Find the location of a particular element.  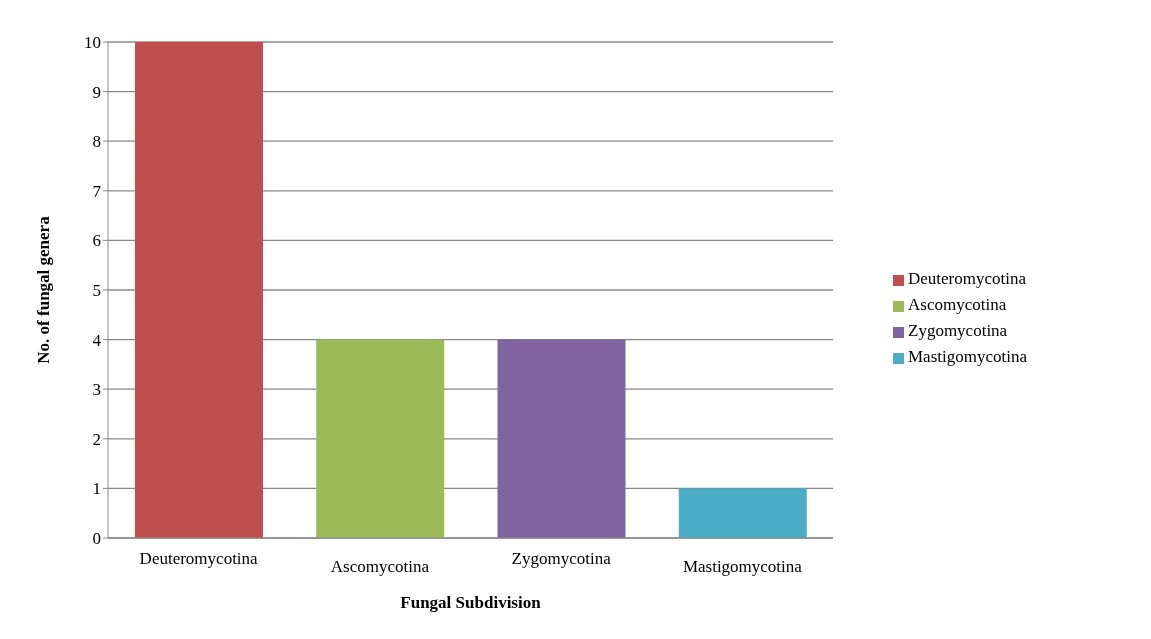

legend-label: Deuteromycotina is located at coordinates (967, 278).